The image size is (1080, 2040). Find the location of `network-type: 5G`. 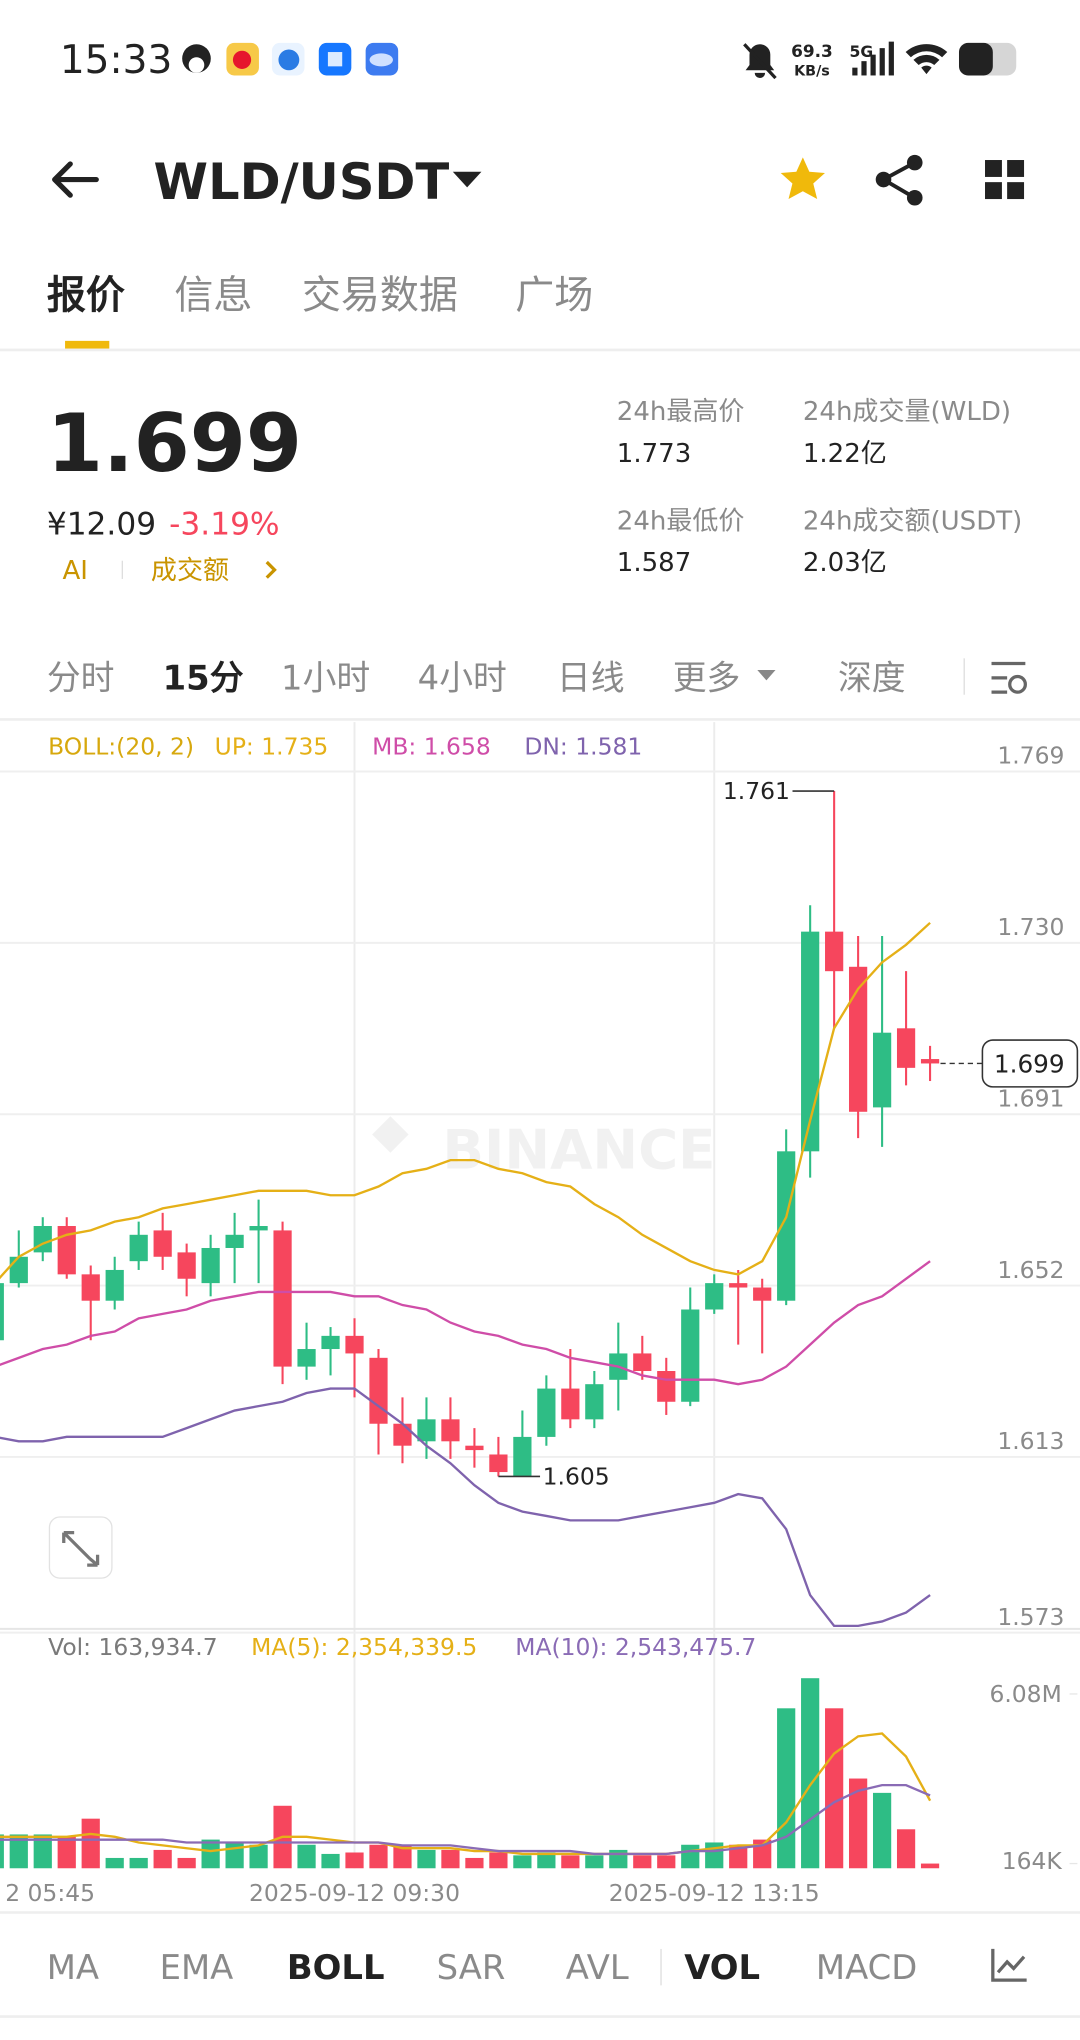

network-type: 5G is located at coordinates (862, 52).